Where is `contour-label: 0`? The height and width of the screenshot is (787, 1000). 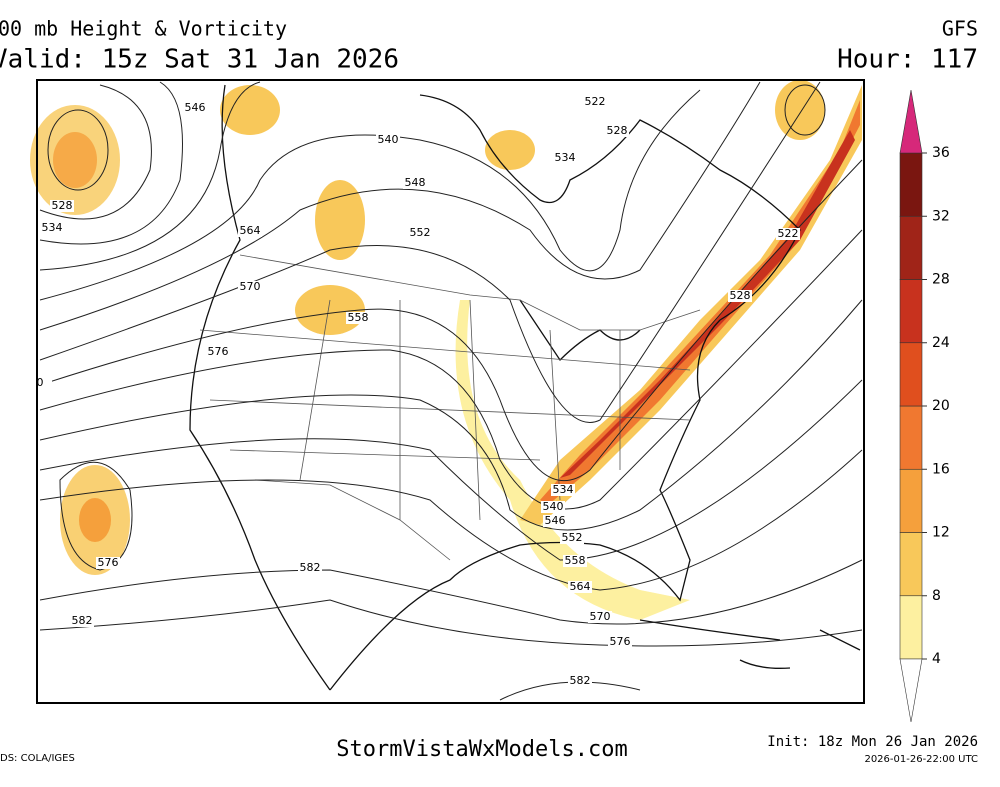 contour-label: 0 is located at coordinates (40, 382).